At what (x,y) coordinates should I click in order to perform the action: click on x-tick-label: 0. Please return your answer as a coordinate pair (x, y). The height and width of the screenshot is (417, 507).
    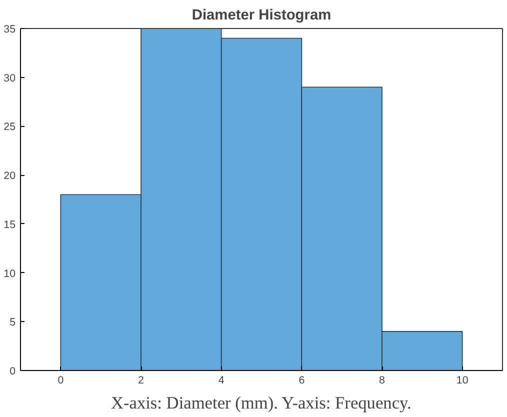
    Looking at the image, I should click on (61, 380).